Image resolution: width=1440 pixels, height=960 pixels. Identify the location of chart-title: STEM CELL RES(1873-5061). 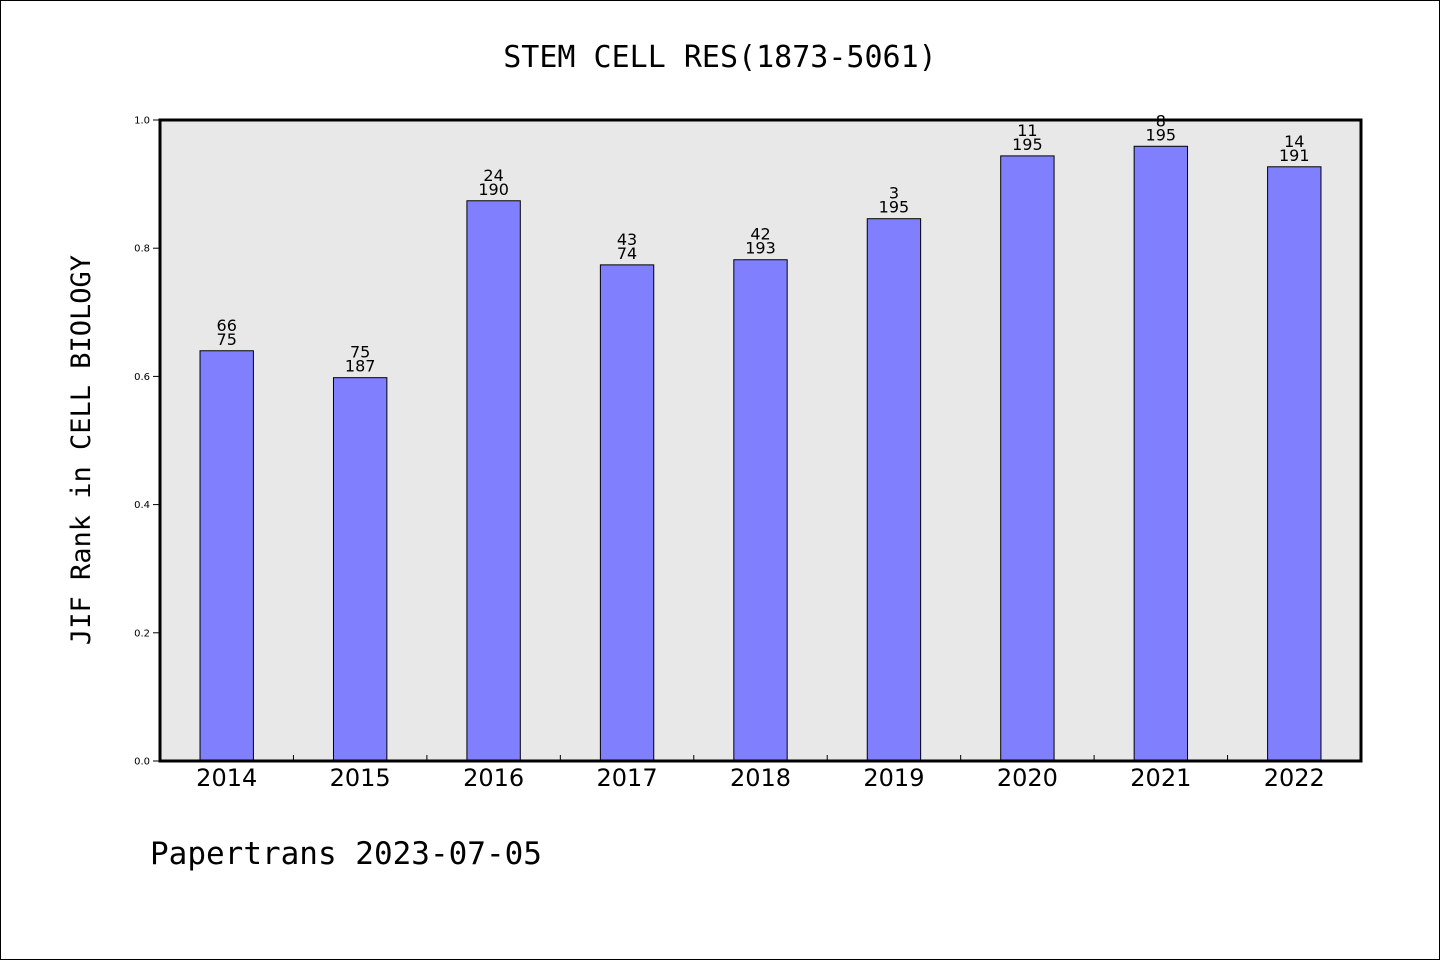
(719, 57).